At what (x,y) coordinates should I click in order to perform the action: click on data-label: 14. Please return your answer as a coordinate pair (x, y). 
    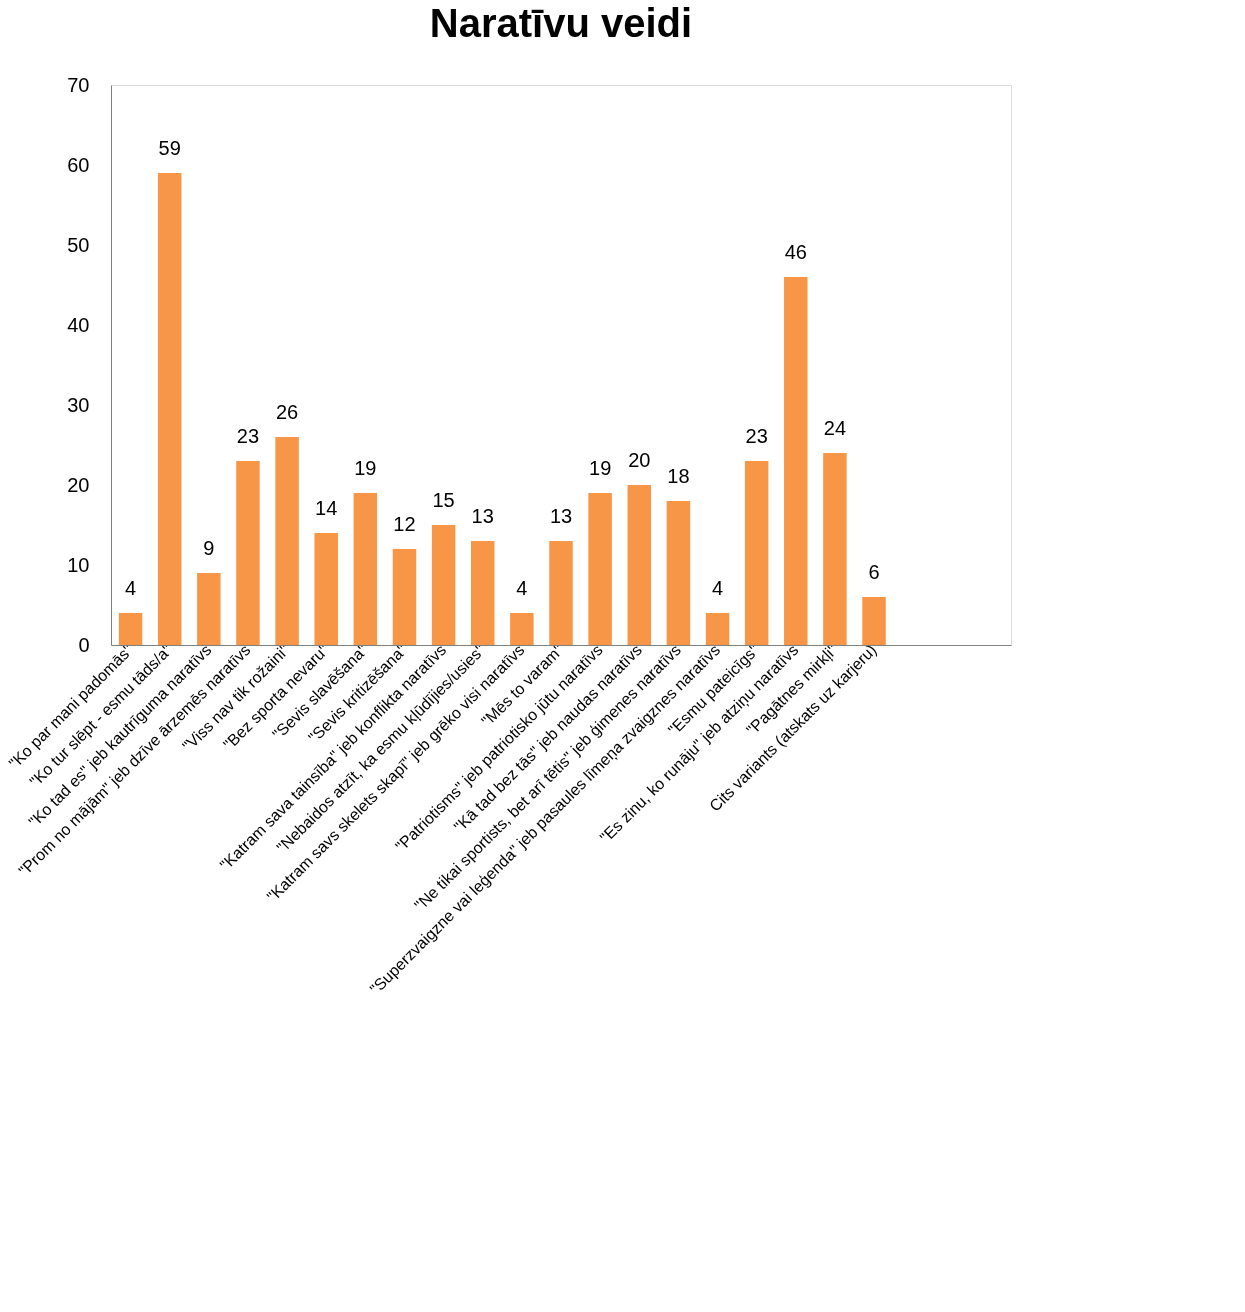
    Looking at the image, I should click on (326, 508).